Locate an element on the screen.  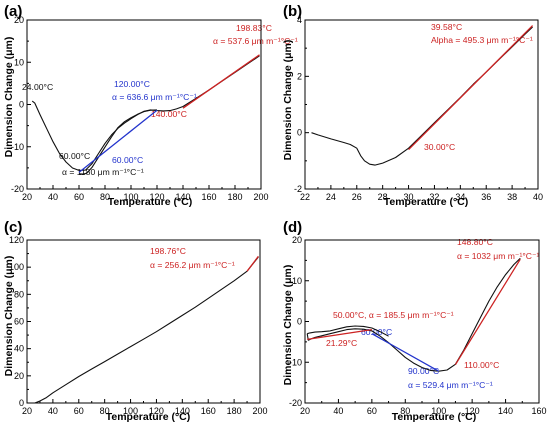
y-tick-label: 100 is located at coordinates (16, 267).